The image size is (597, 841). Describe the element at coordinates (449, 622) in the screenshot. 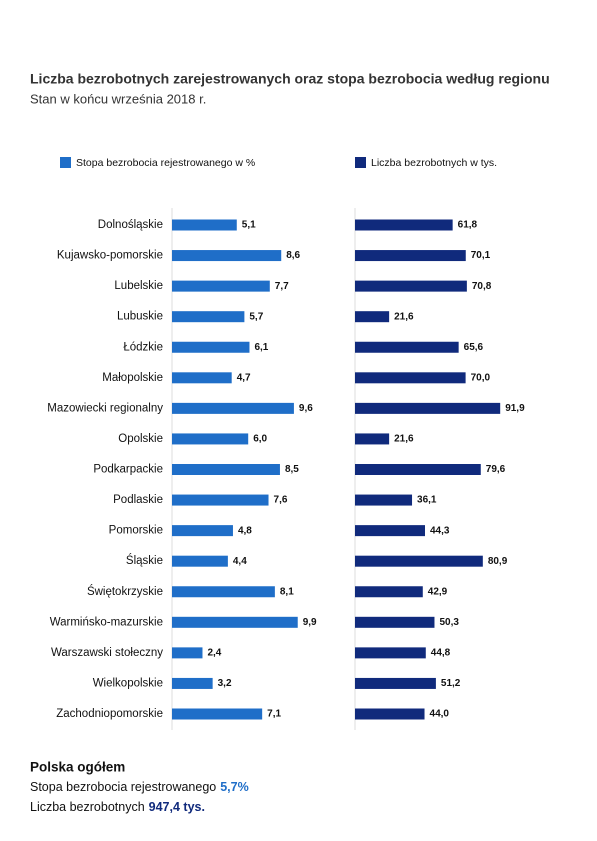

I see `value-label: 50,3` at that location.